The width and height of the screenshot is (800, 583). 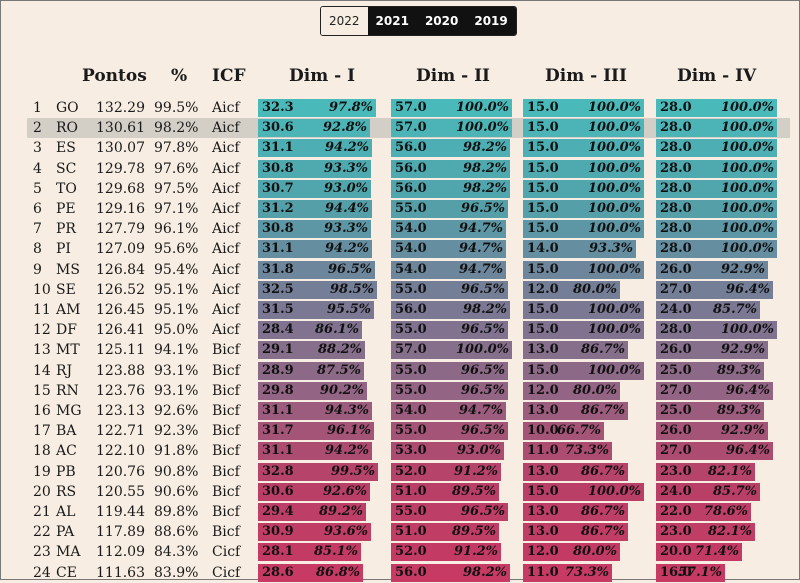 What do you see at coordinates (411, 249) in the screenshot?
I see `dim-value-label: 54.0` at bounding box center [411, 249].